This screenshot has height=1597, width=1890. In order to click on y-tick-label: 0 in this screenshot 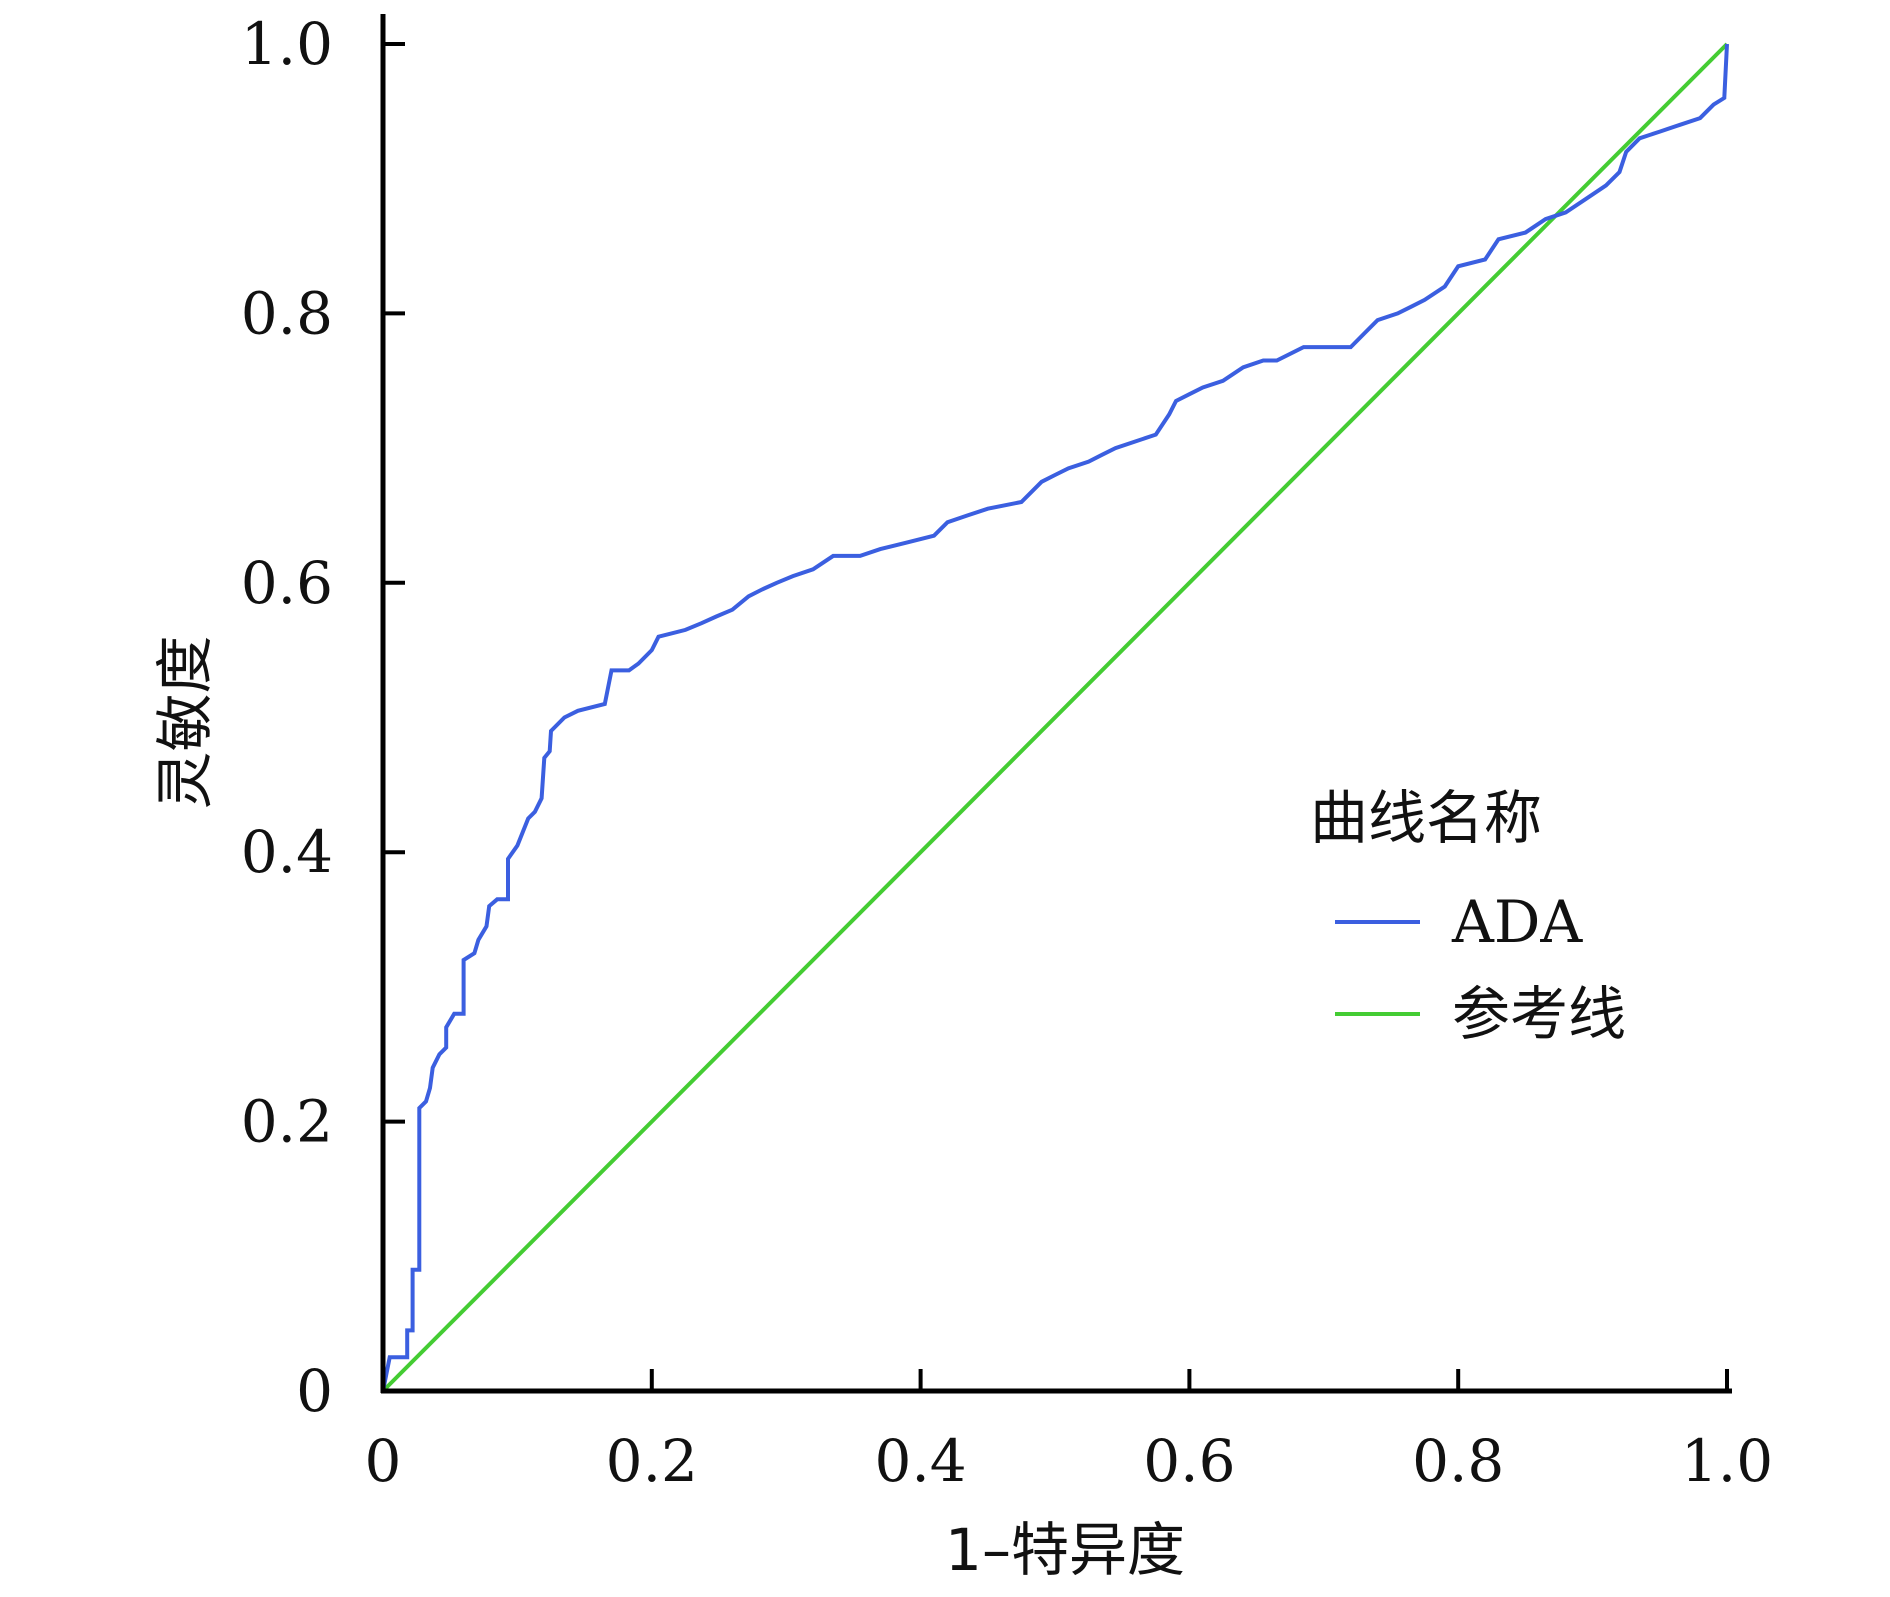, I will do `click(314, 1391)`.